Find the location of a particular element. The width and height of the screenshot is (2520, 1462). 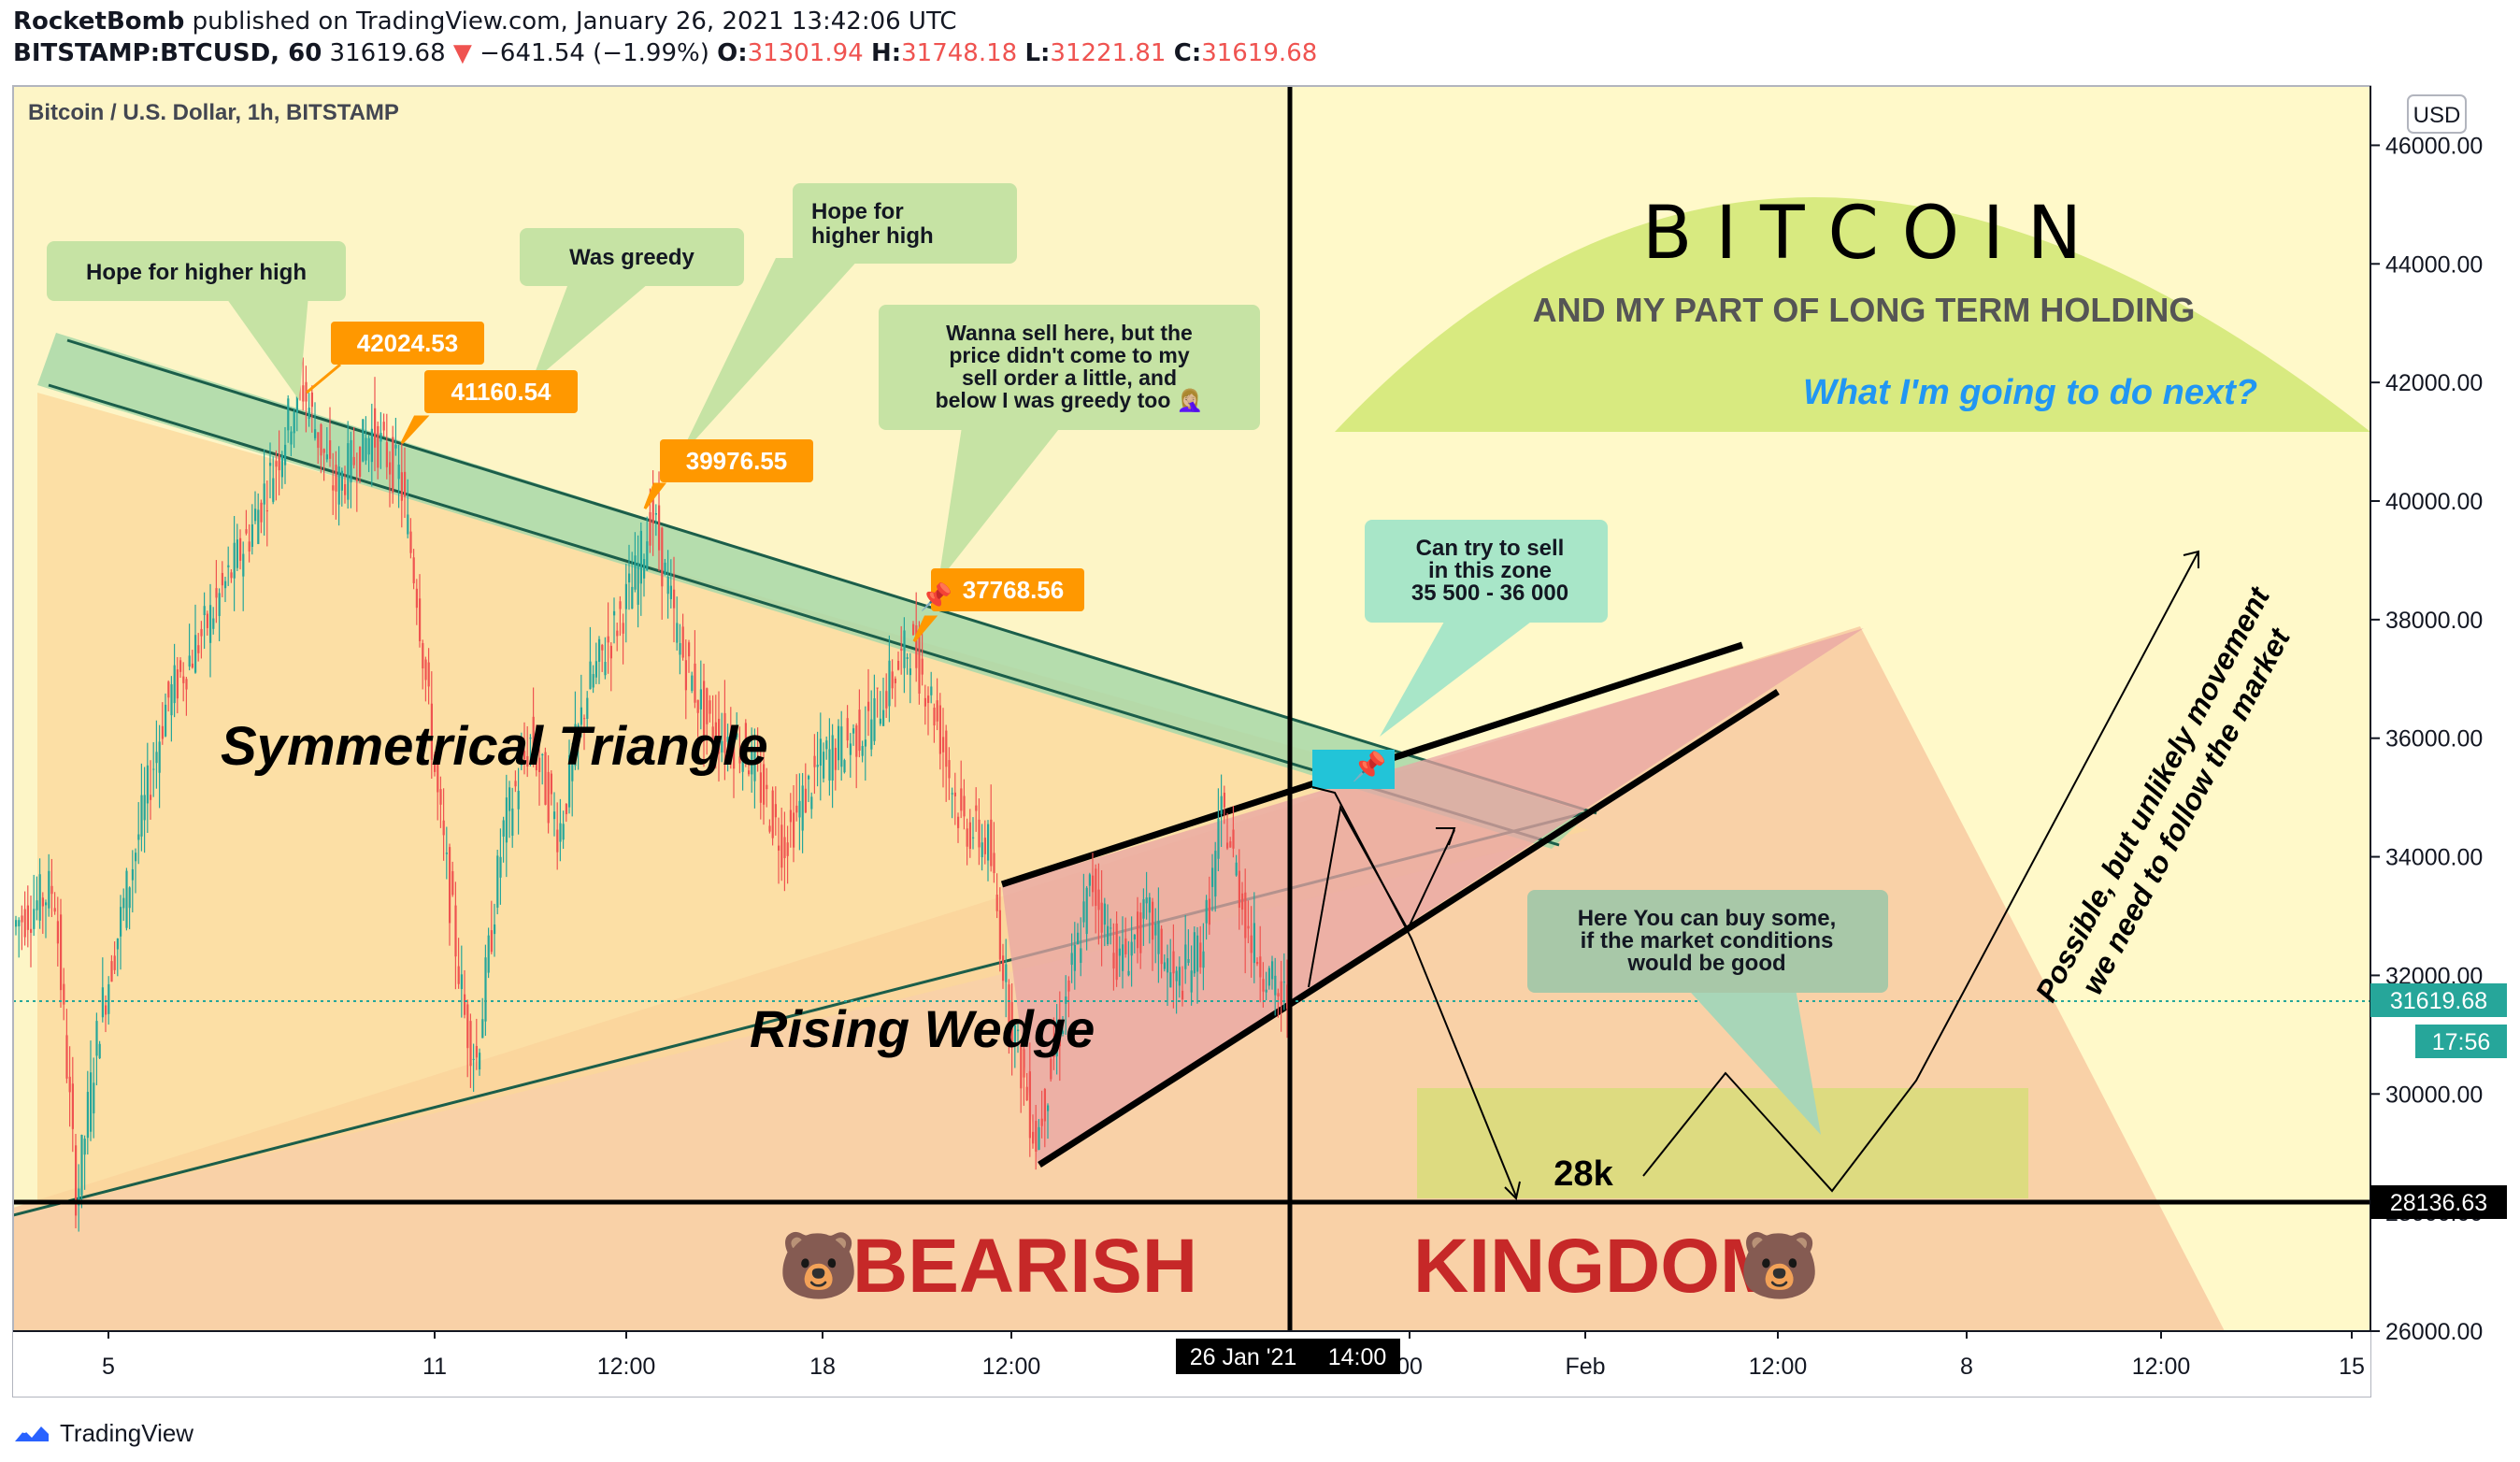

callout-hope1: Hope for higher high is located at coordinates (196, 320).